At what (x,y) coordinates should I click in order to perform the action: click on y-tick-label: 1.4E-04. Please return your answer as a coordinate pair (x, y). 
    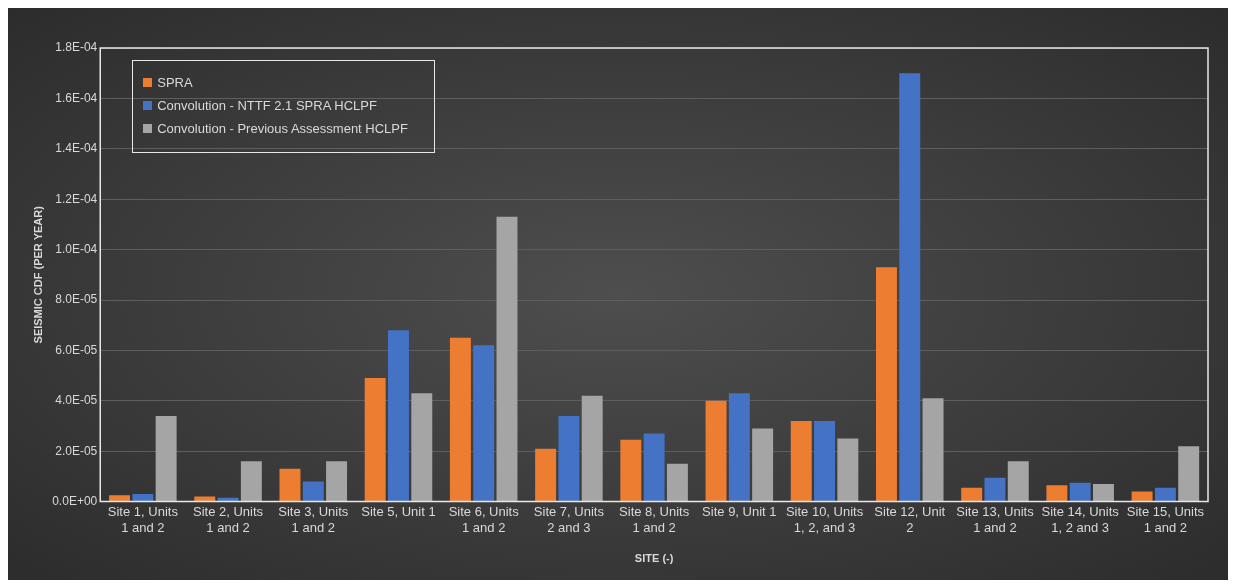
    Looking at the image, I should click on (76, 148).